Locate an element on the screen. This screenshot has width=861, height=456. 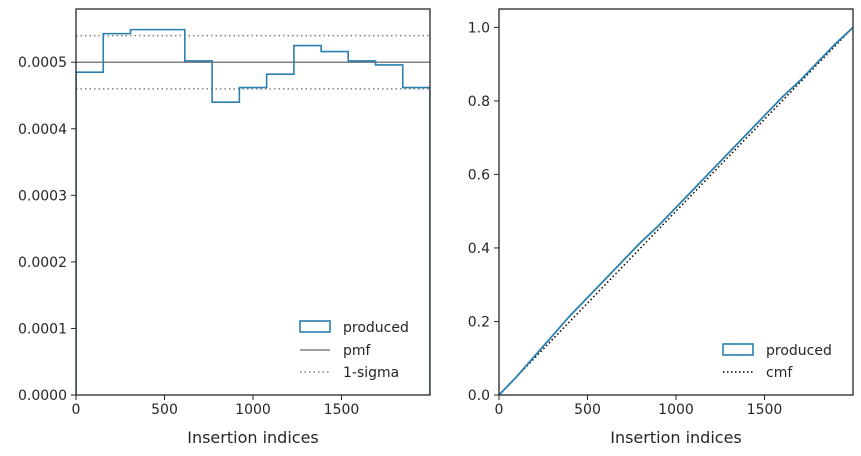
legend: produced cmf is located at coordinates (777, 362).